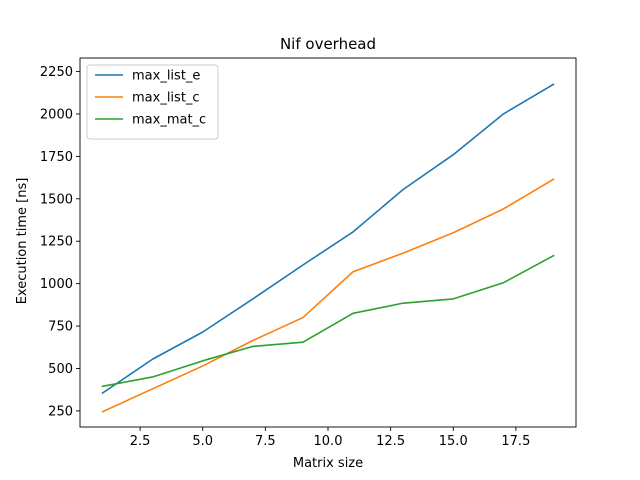 The width and height of the screenshot is (640, 480). What do you see at coordinates (56, 72) in the screenshot?
I see `y-tick-label: 2250` at bounding box center [56, 72].